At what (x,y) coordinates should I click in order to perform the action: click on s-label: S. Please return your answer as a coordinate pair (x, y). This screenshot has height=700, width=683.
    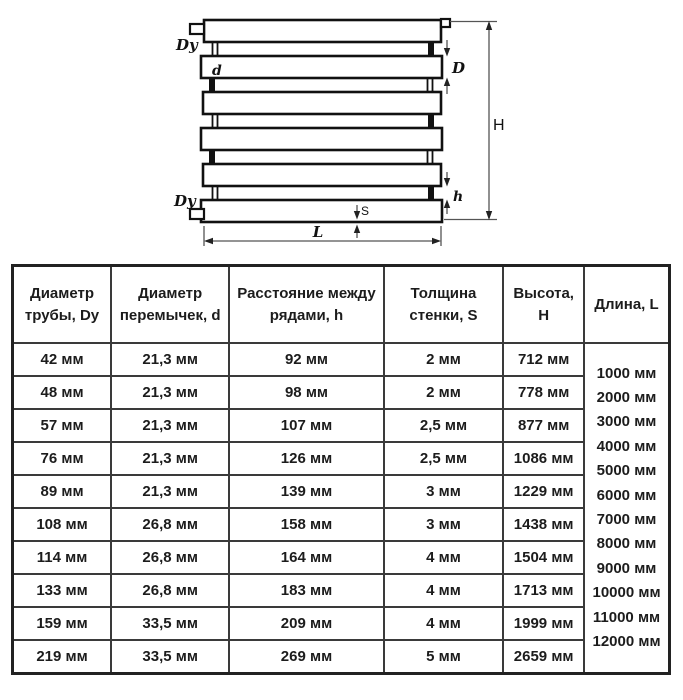
    Looking at the image, I should click on (365, 211).